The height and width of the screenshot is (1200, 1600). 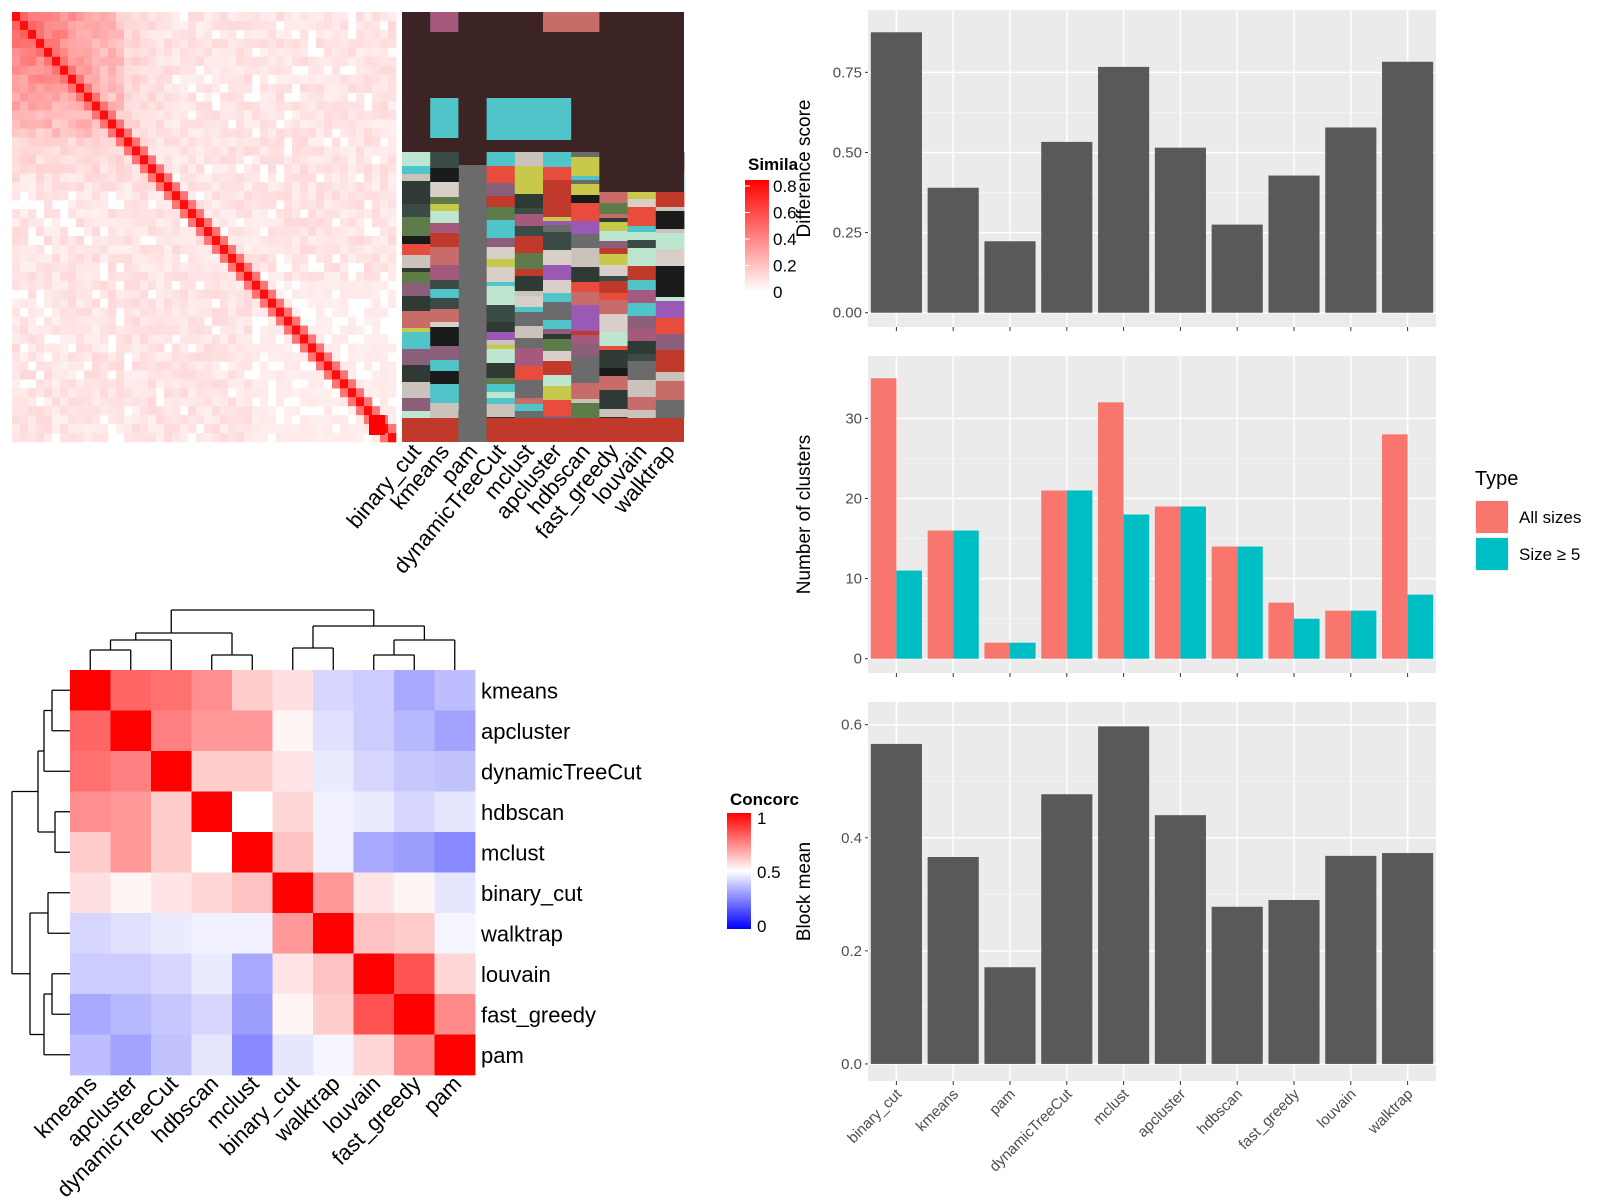 What do you see at coordinates (1067, 227) in the screenshot?
I see `bar` at bounding box center [1067, 227].